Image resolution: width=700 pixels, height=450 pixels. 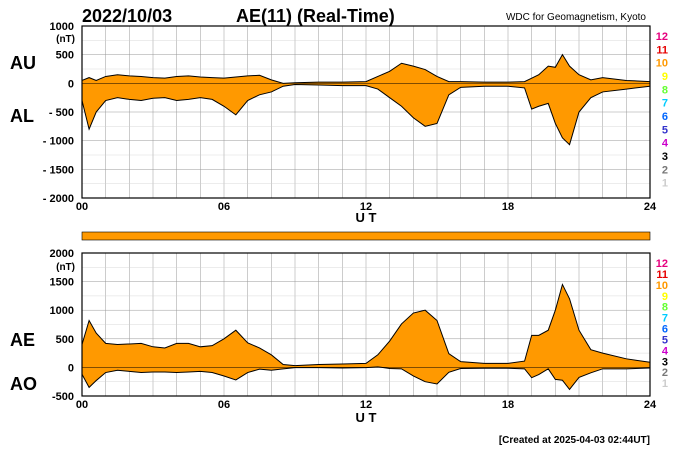 I want to click on au-label: AU, so click(x=23, y=63).